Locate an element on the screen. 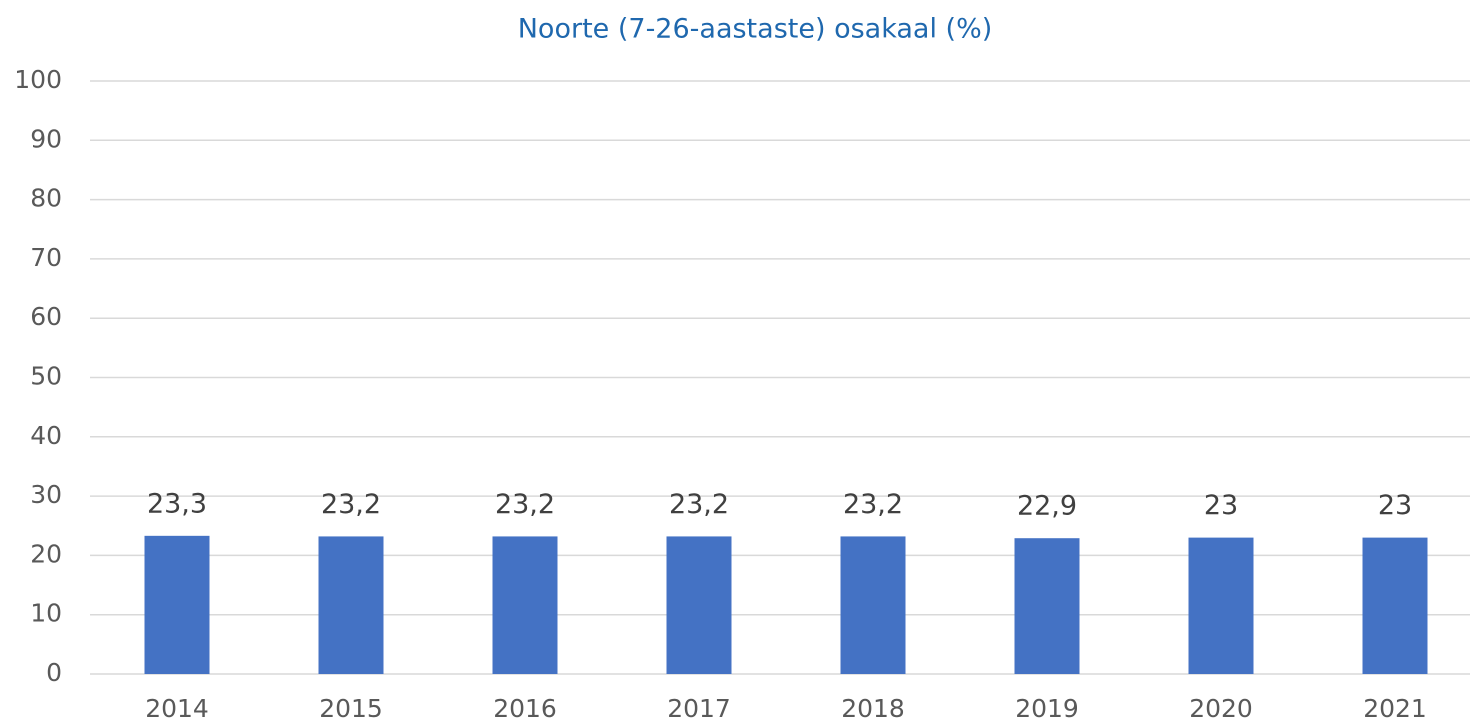  y-tick-label: 60 is located at coordinates (46, 316).